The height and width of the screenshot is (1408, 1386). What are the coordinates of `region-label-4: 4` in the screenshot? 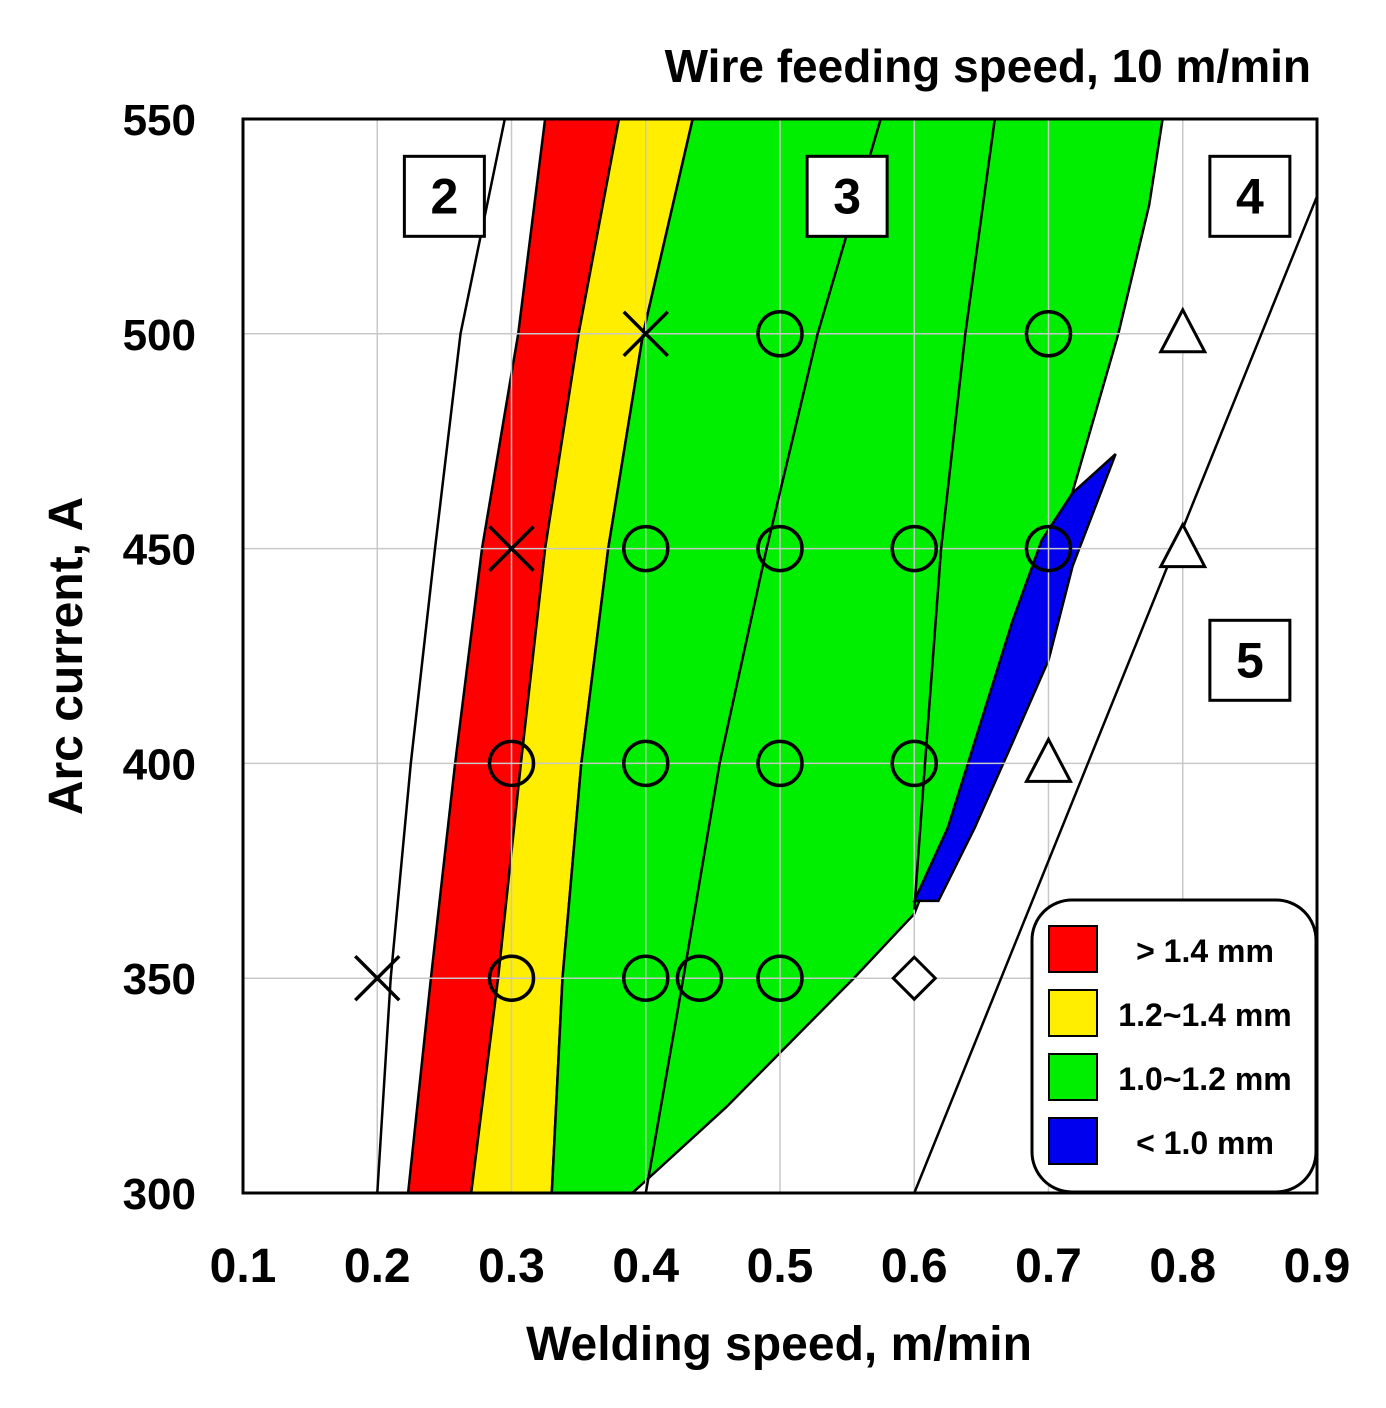 It's located at (1250, 196).